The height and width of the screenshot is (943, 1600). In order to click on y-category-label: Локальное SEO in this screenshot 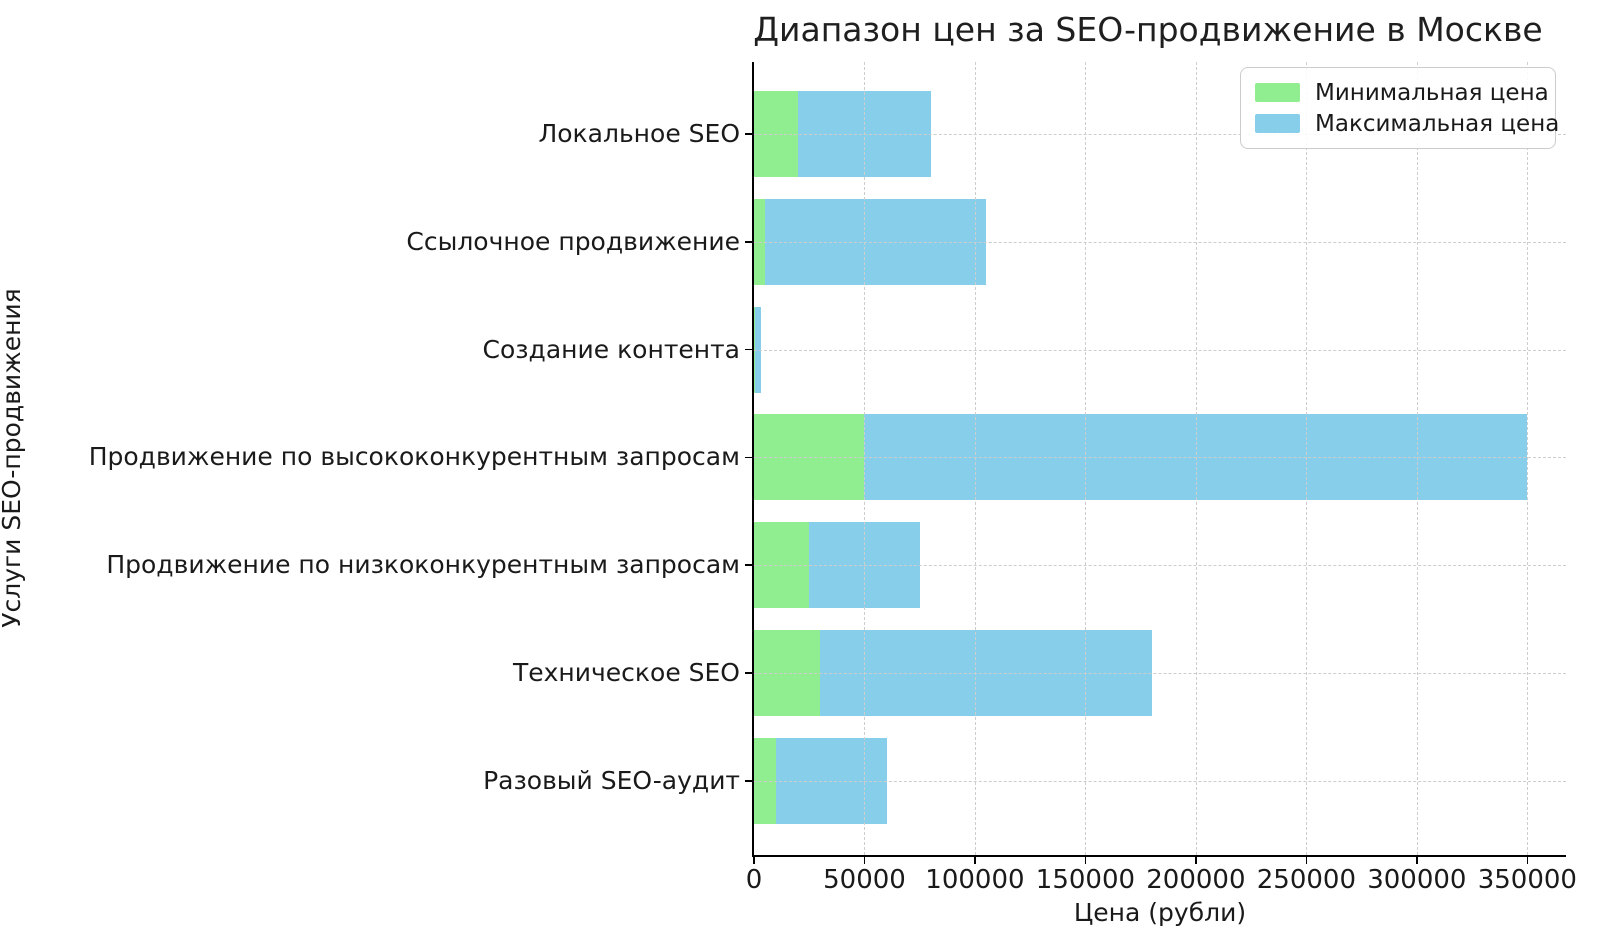, I will do `click(639, 133)`.